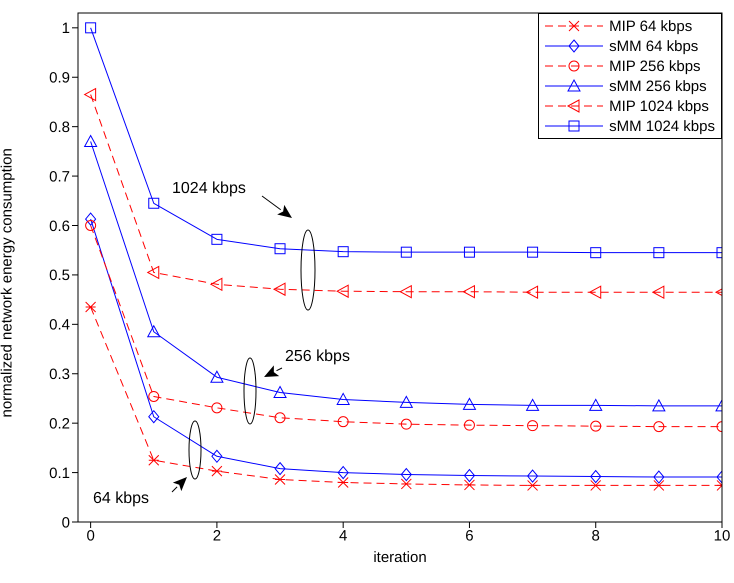 The width and height of the screenshot is (734, 583). What do you see at coordinates (59, 78) in the screenshot?
I see `y-tick-label: 0.9` at bounding box center [59, 78].